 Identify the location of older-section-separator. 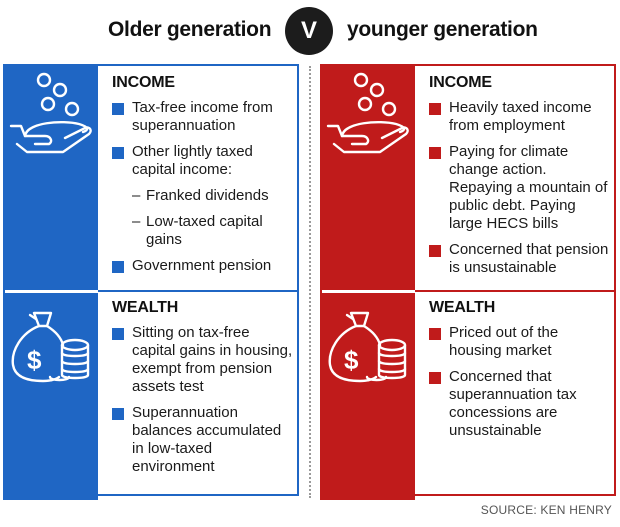
(197, 291).